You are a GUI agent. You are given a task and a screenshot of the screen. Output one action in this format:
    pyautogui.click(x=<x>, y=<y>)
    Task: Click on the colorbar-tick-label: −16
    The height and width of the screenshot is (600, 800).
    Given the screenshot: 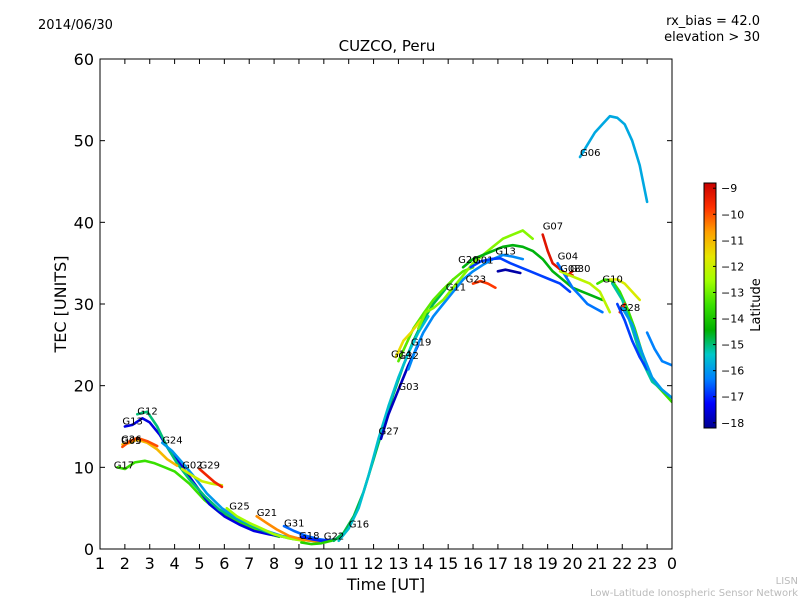 What is the action you would take?
    pyautogui.click(x=732, y=371)
    